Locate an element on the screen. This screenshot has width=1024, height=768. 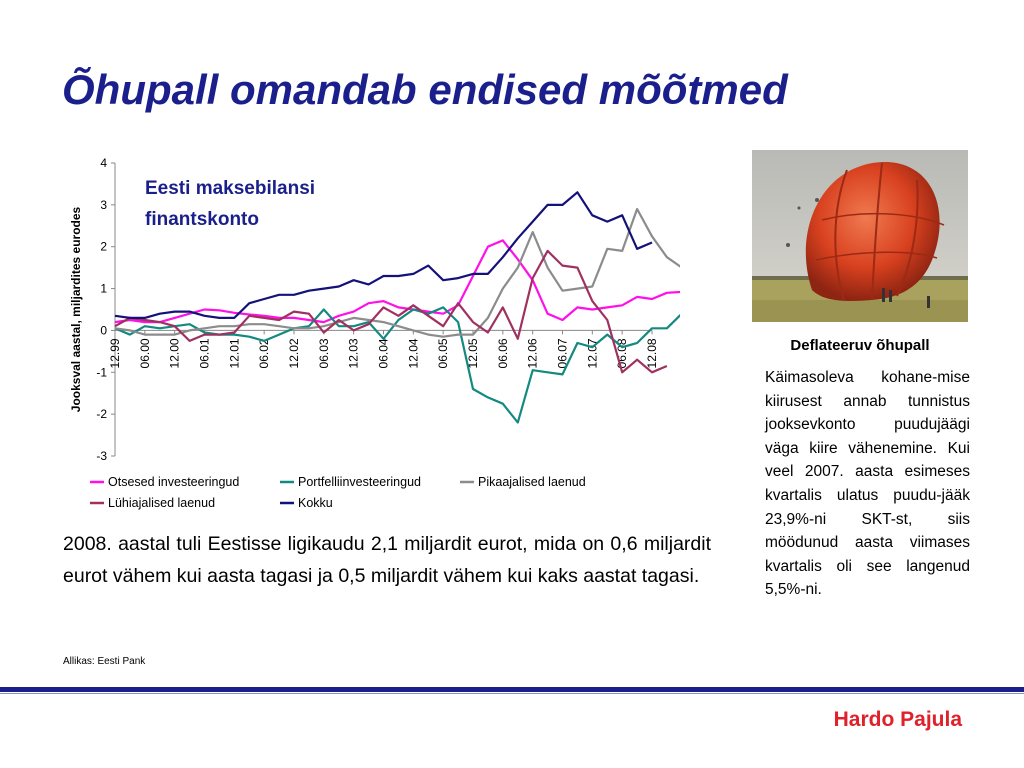
y-tick-label: 4 is located at coordinates (103, 163).